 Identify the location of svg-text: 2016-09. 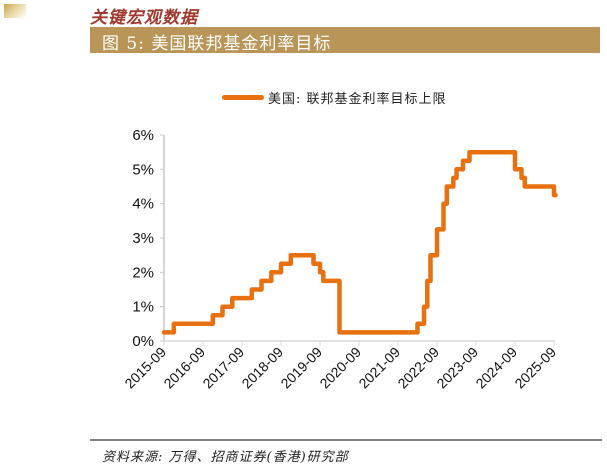
(184, 368).